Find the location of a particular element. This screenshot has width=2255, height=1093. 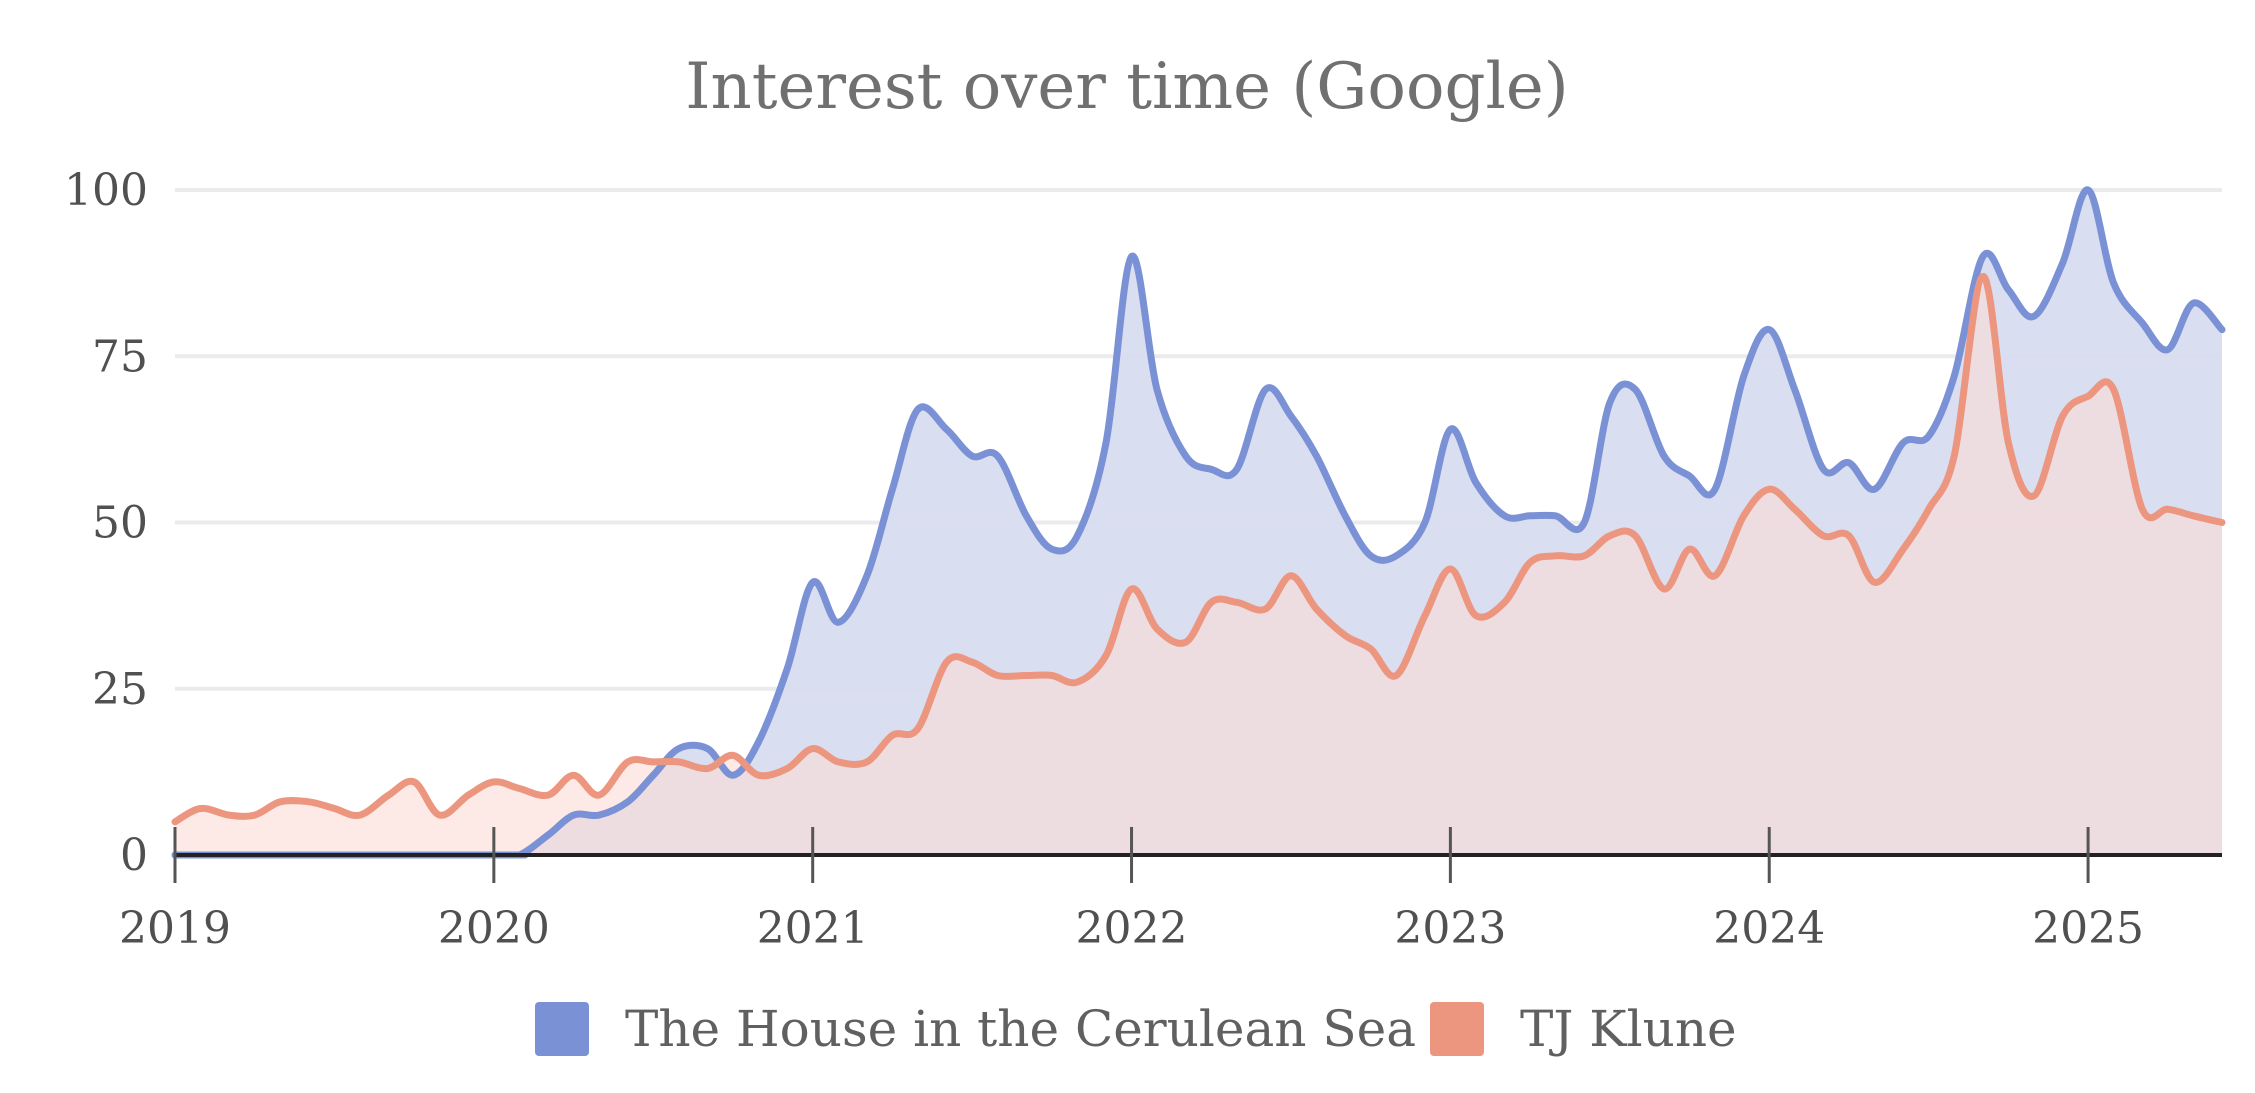

x-tick-label: 2022 is located at coordinates (1132, 928).